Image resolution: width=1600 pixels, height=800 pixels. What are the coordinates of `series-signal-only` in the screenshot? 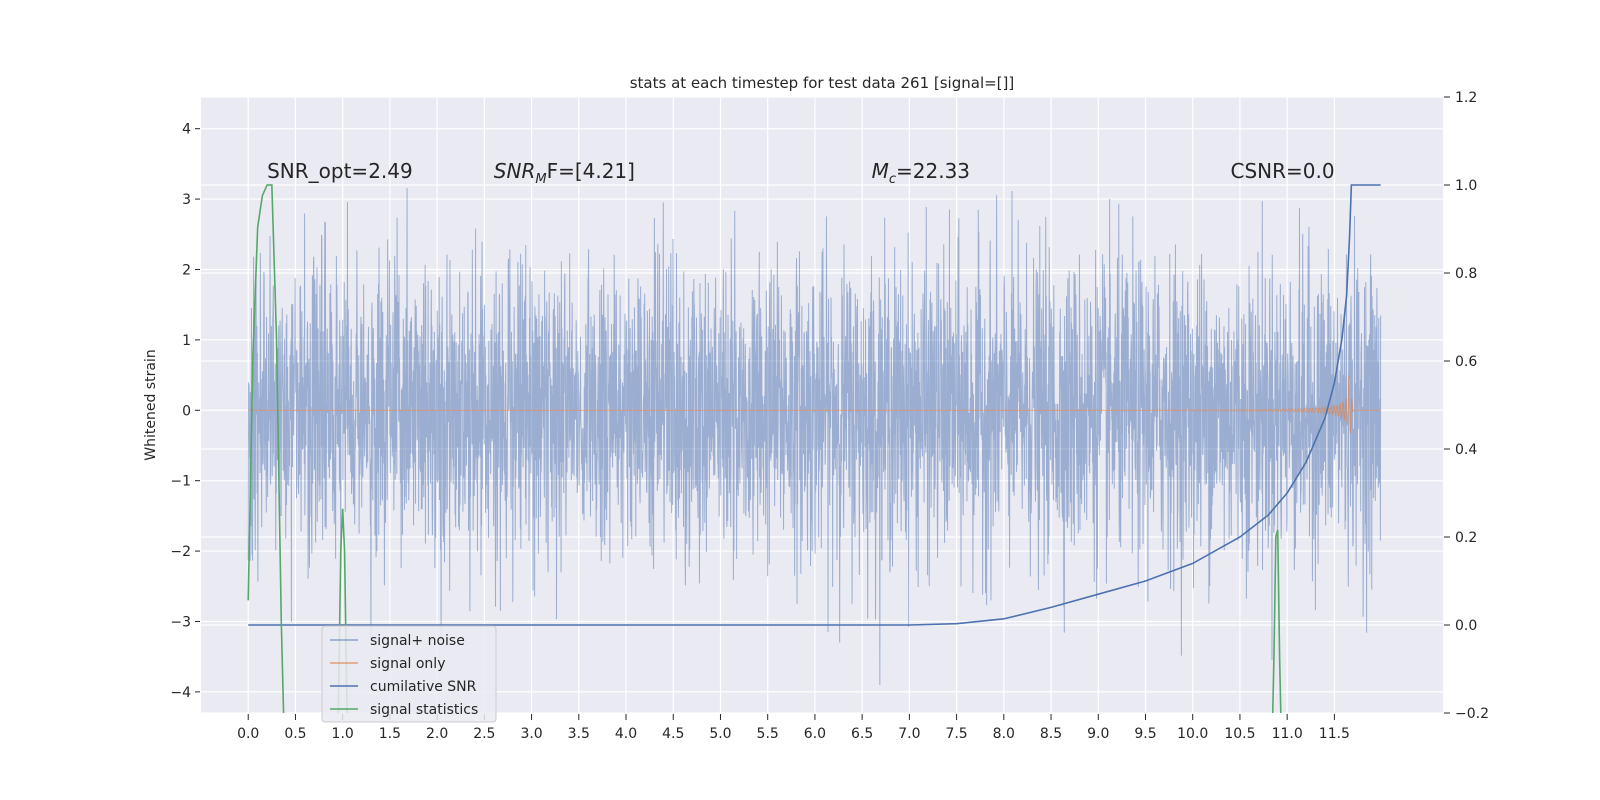 It's located at (814, 404).